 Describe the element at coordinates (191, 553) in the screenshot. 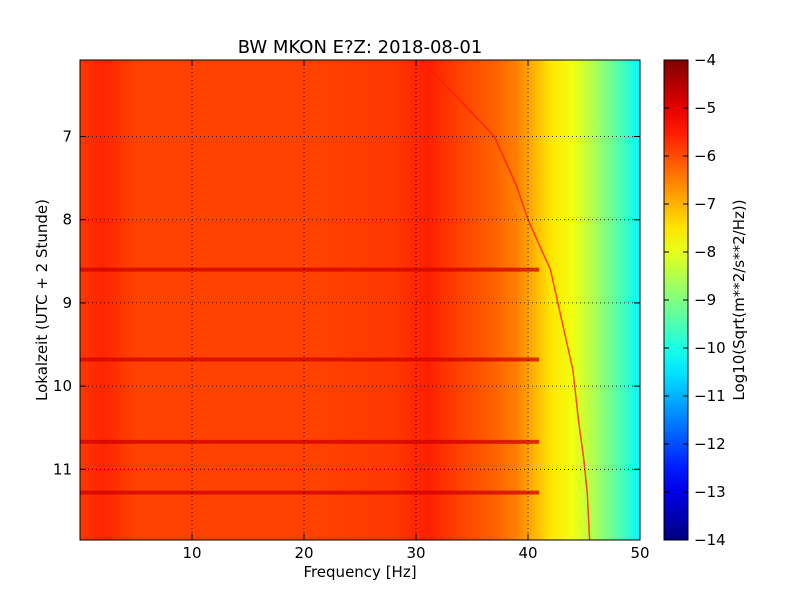

I see `x-tick-label: 10` at that location.